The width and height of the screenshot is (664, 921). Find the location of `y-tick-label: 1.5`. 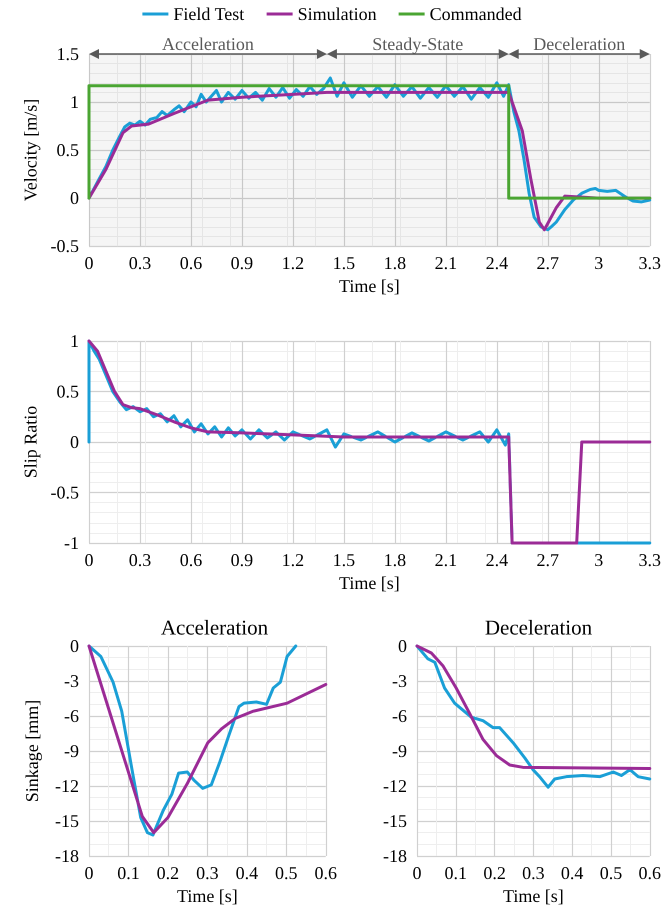

y-tick-label: 1.5 is located at coordinates (67, 54).